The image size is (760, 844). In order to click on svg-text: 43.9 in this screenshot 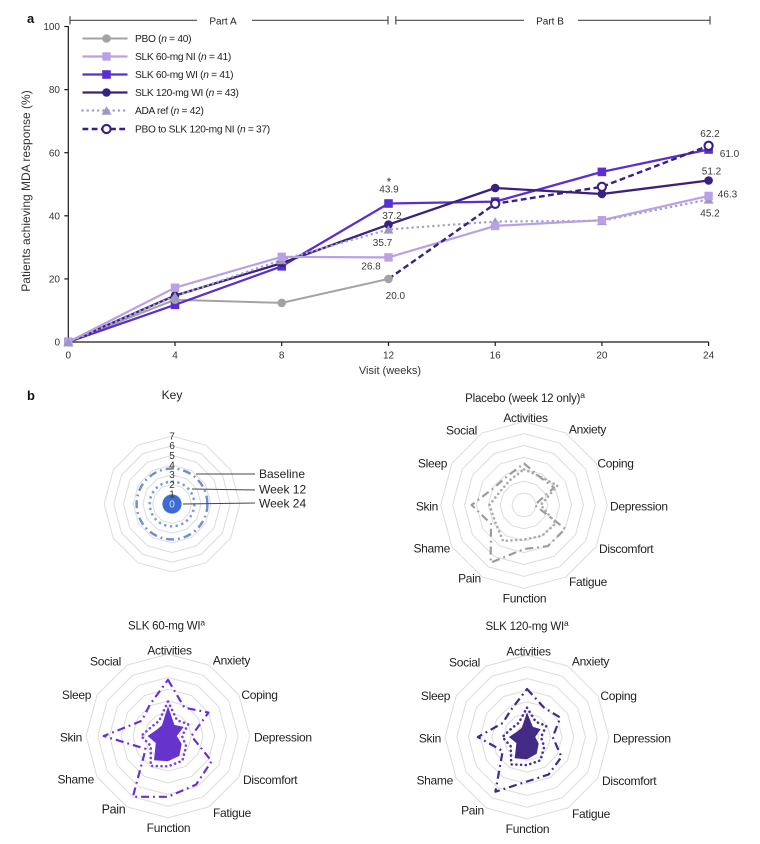, I will do `click(389, 190)`.